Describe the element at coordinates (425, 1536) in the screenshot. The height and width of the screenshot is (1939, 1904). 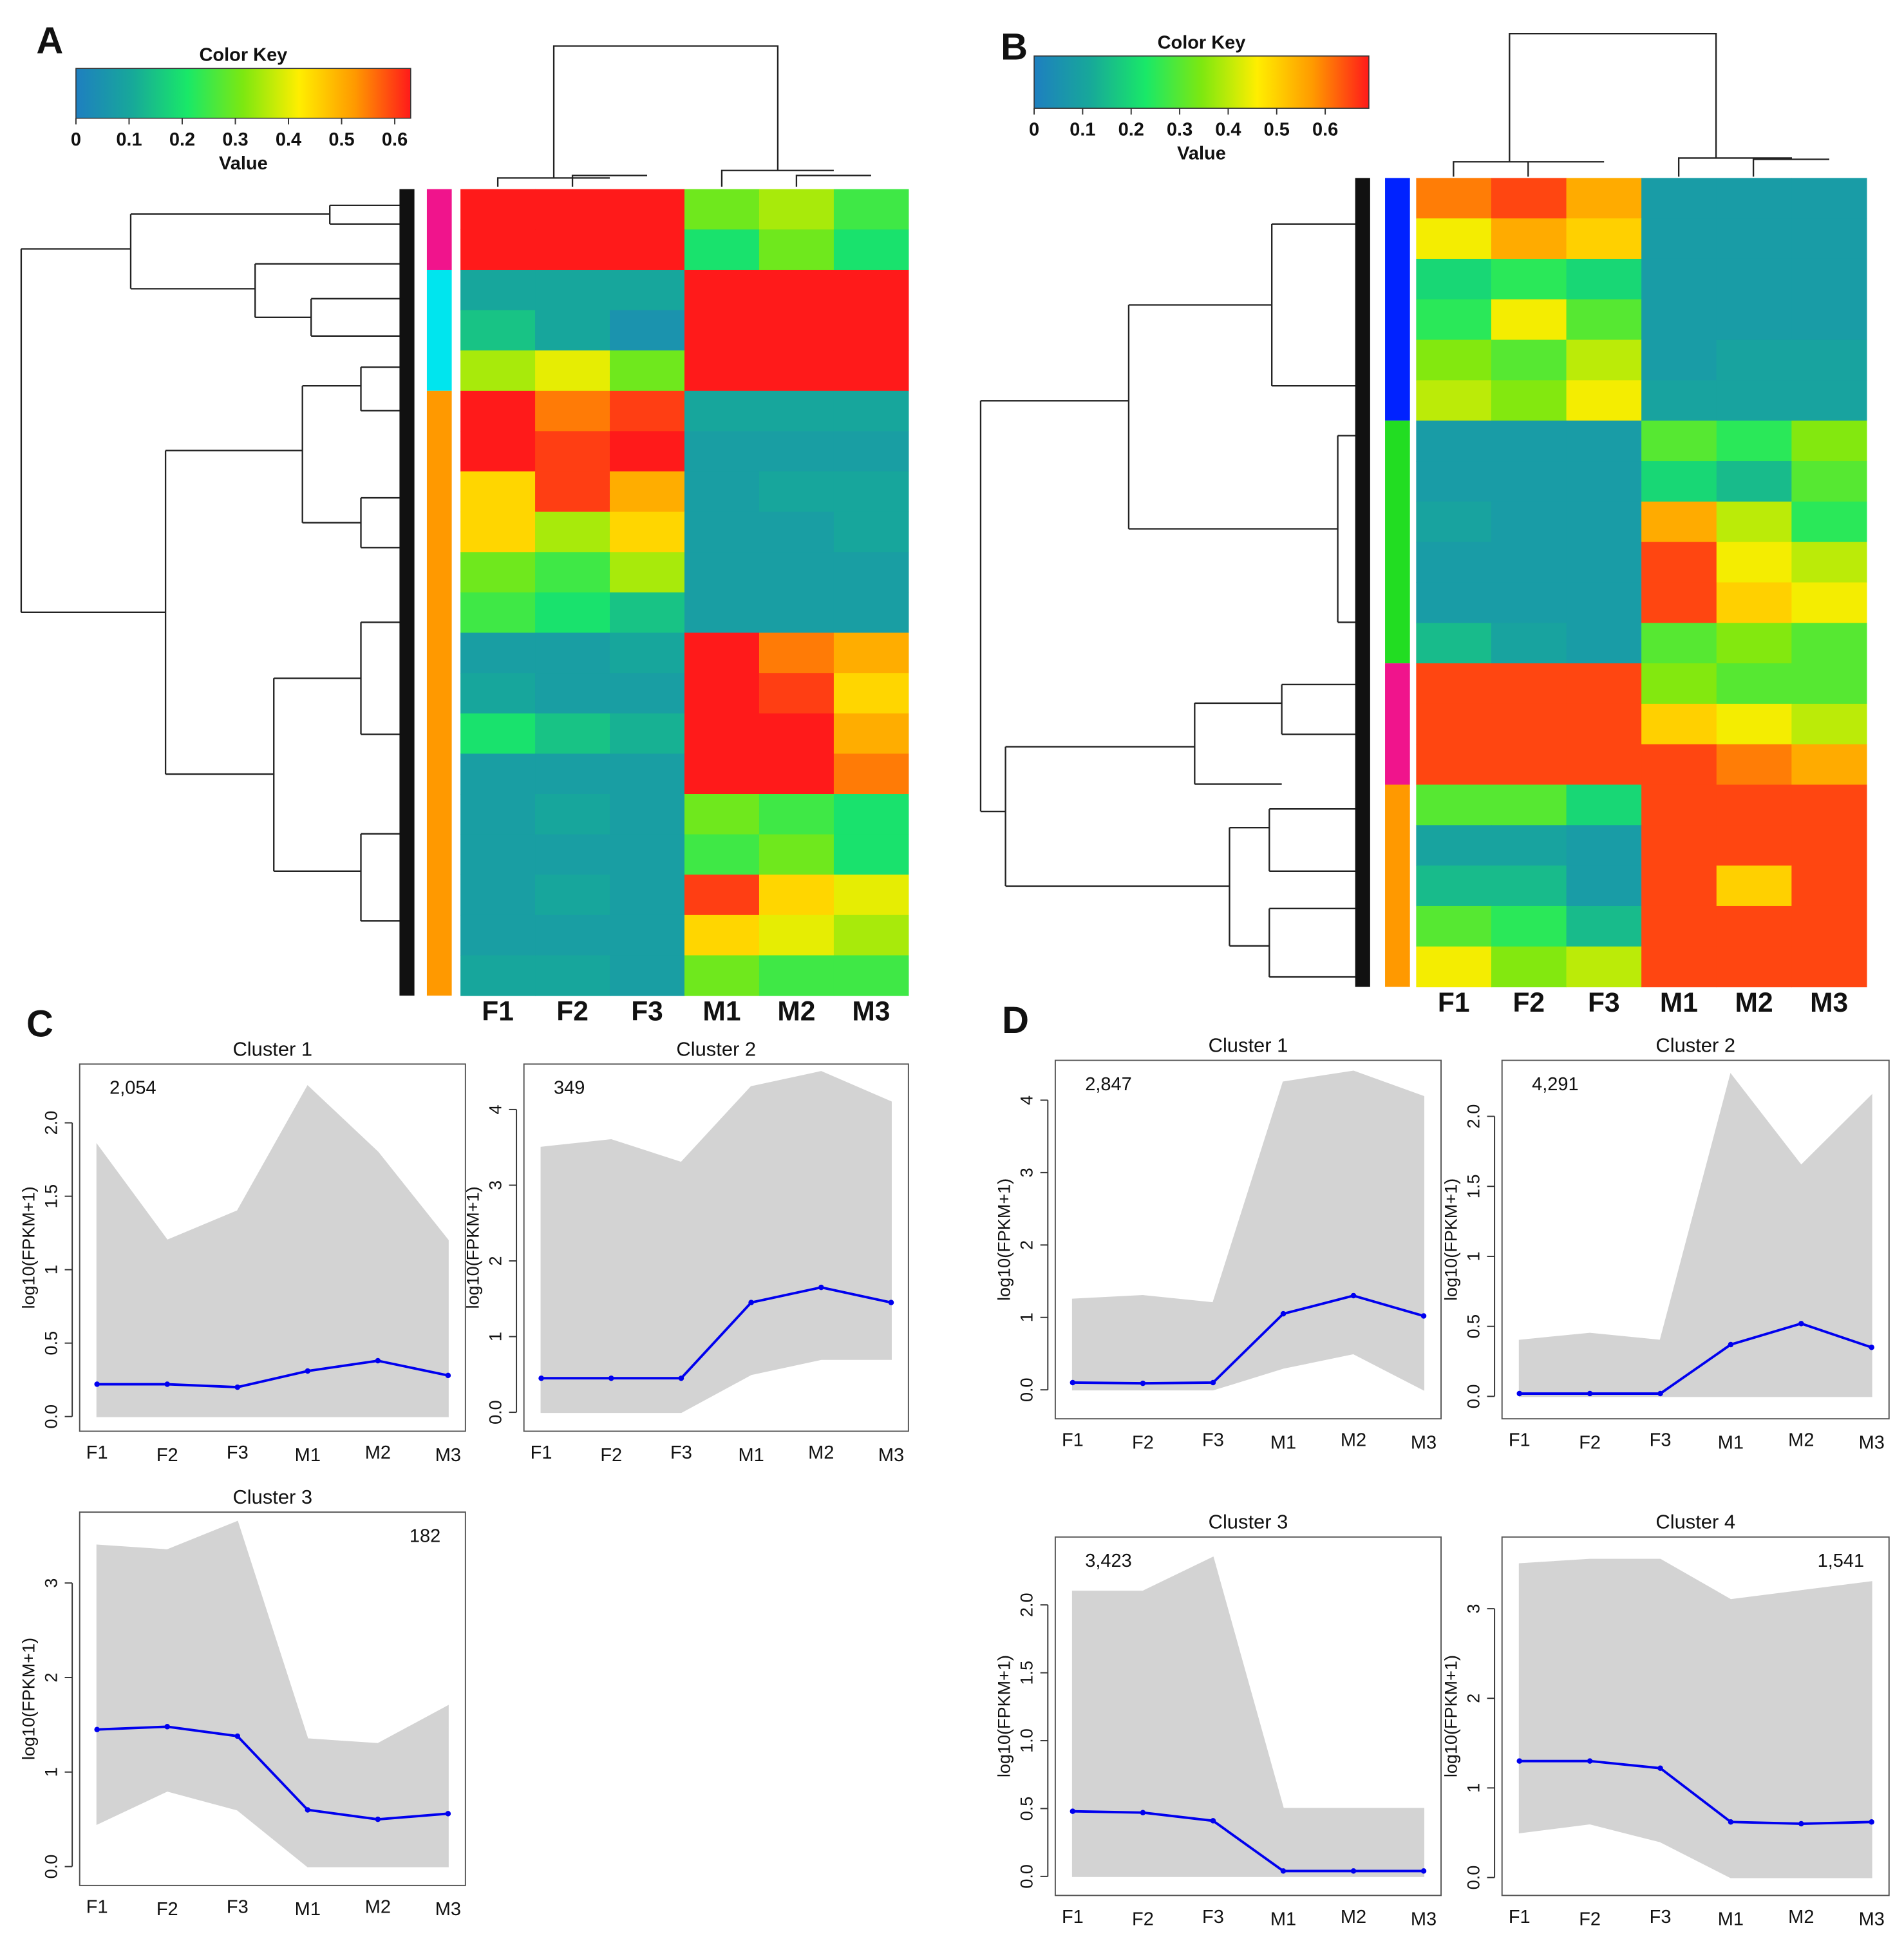
I see `cluster-count: 182` at that location.